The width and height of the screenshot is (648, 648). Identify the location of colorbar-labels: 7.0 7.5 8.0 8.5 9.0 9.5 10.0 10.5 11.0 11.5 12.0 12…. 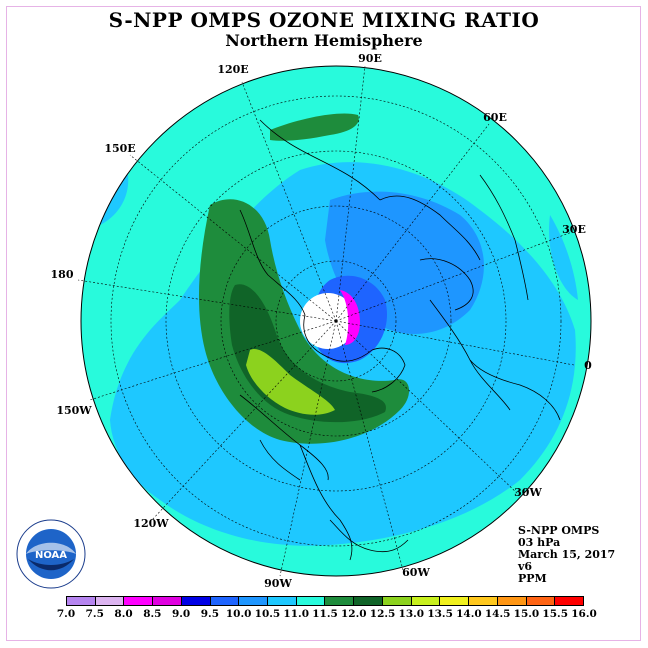
(327, 615).